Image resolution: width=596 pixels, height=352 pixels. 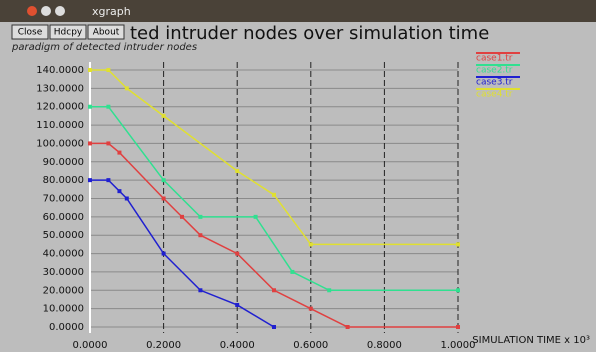 What do you see at coordinates (46, 11) in the screenshot?
I see `min-dot` at bounding box center [46, 11].